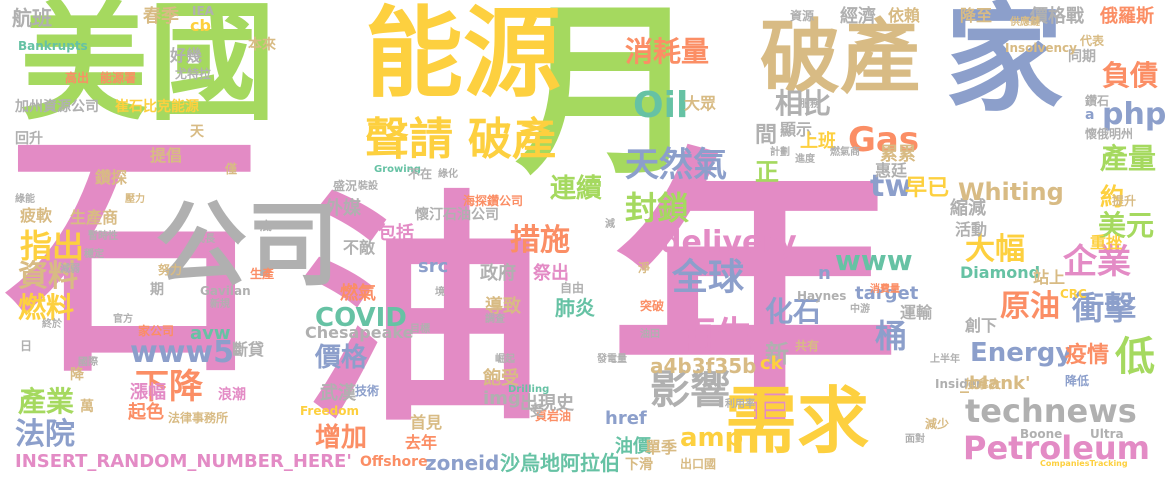 The width and height of the screenshot is (1175, 482). I want to click on word-lvneng: 綠能, so click(25, 199).